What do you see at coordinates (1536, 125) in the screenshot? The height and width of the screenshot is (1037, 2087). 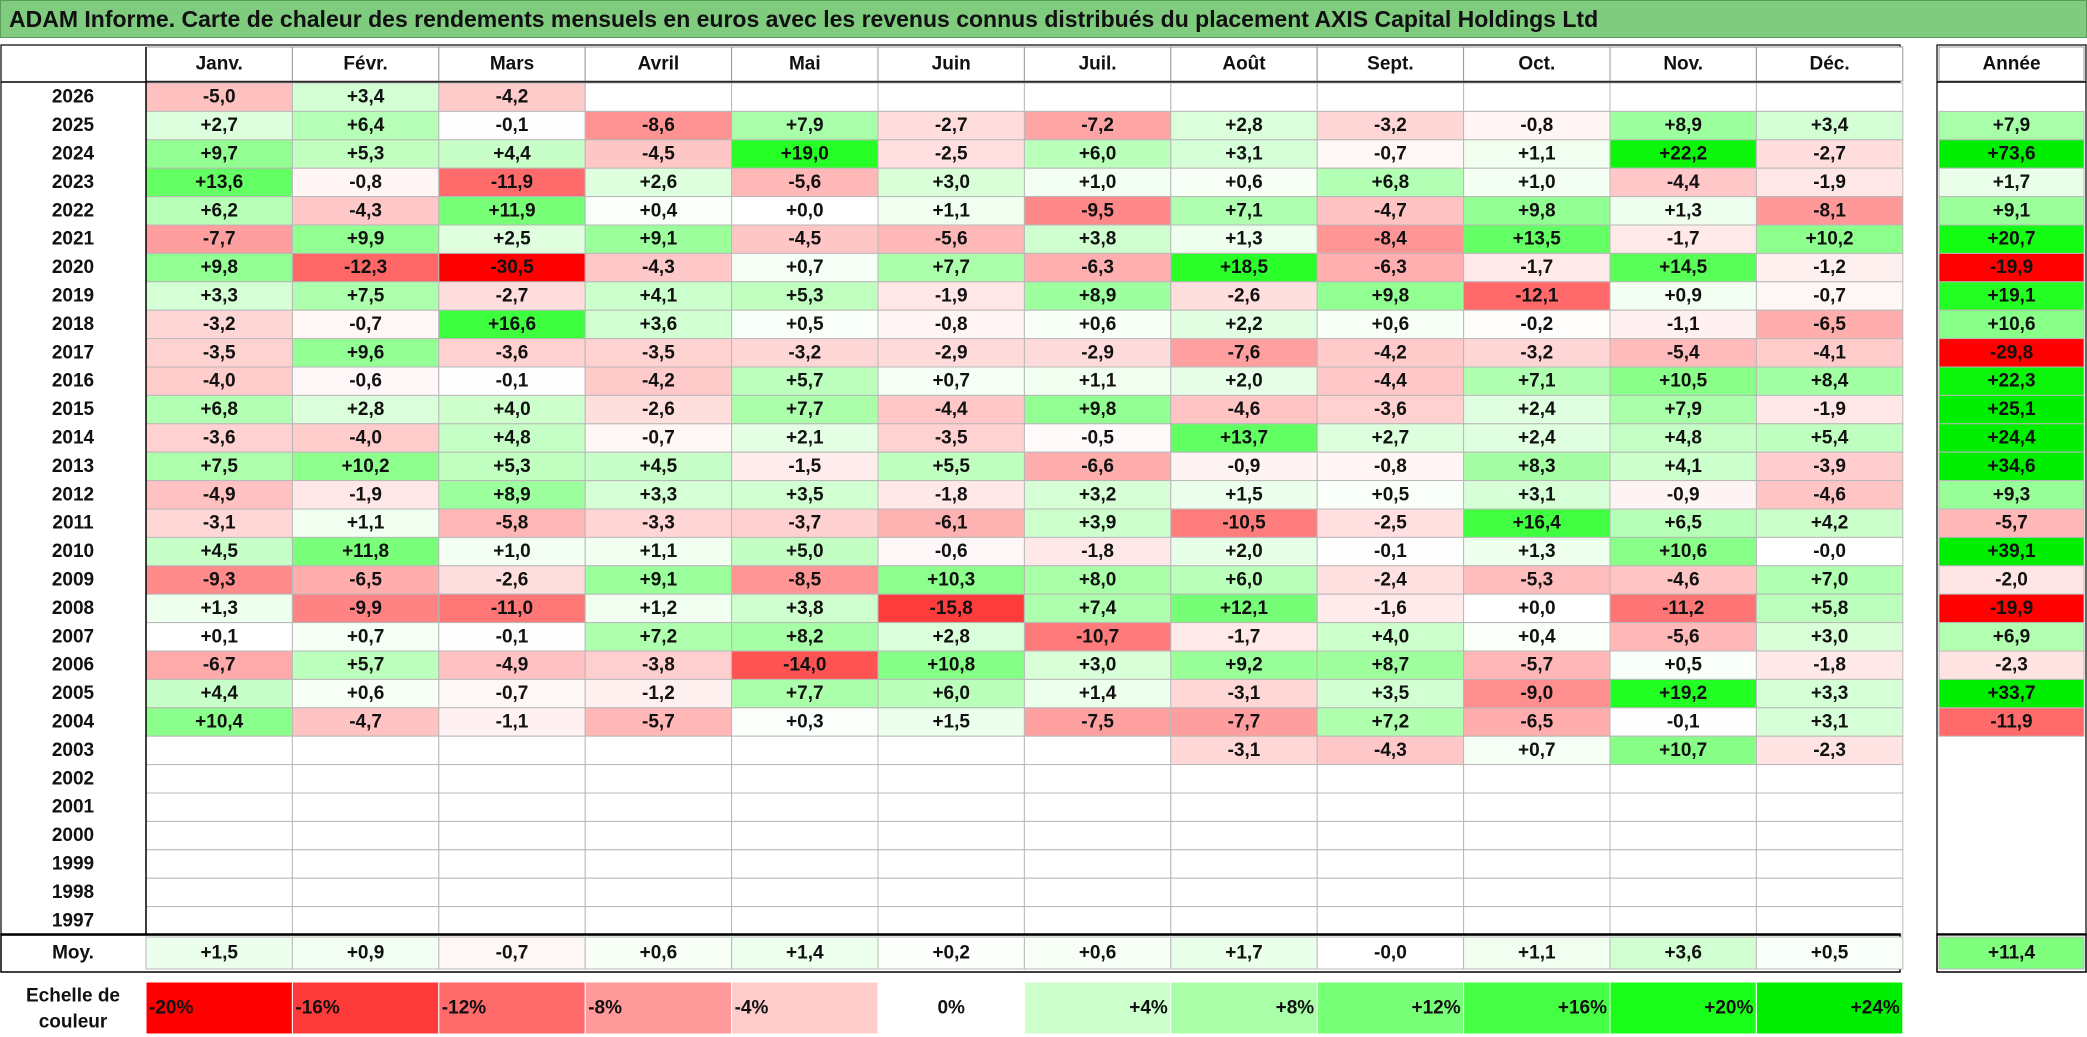 I see `cell-value: -0,8` at bounding box center [1536, 125].